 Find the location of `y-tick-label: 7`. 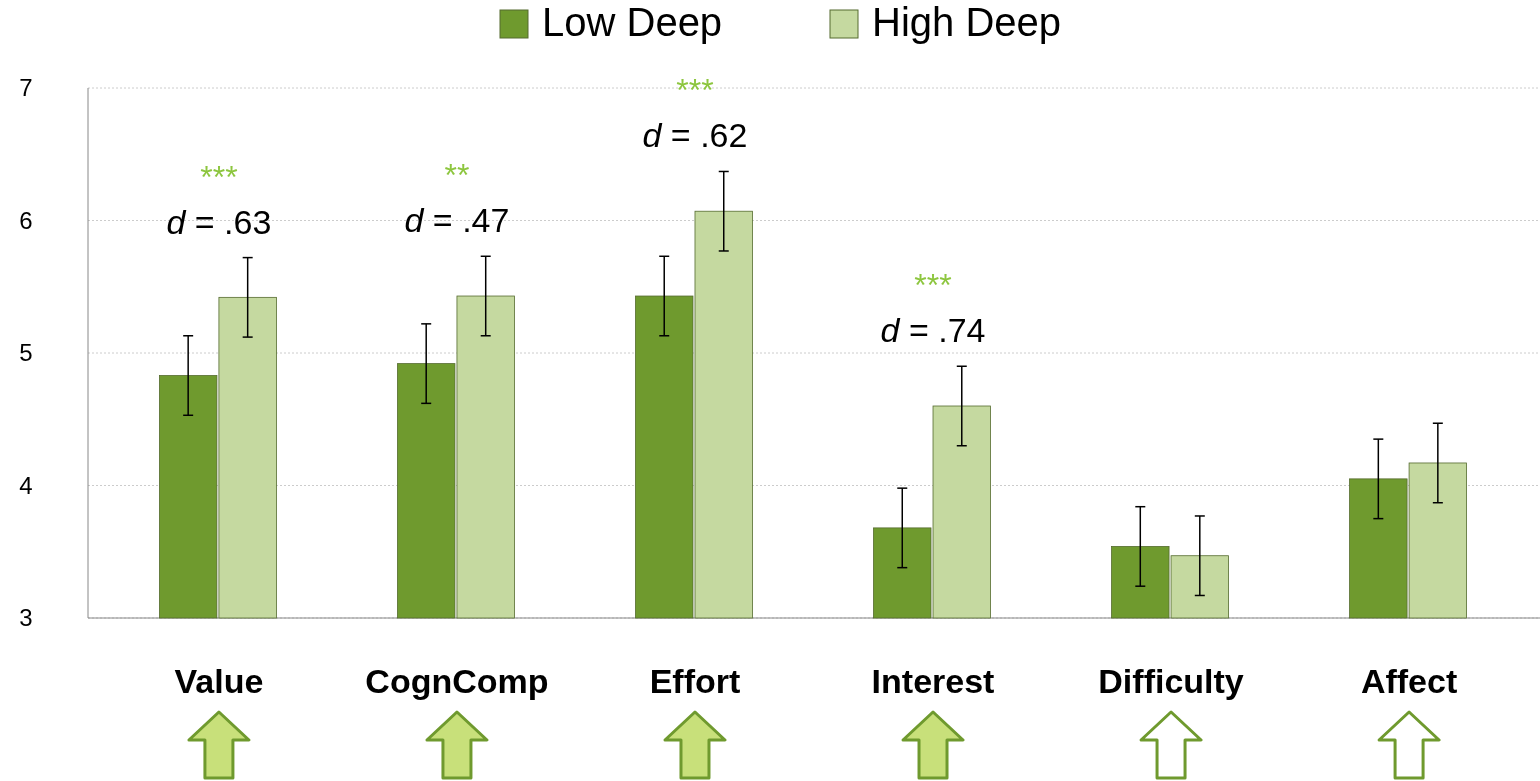

y-tick-label: 7 is located at coordinates (26, 88).